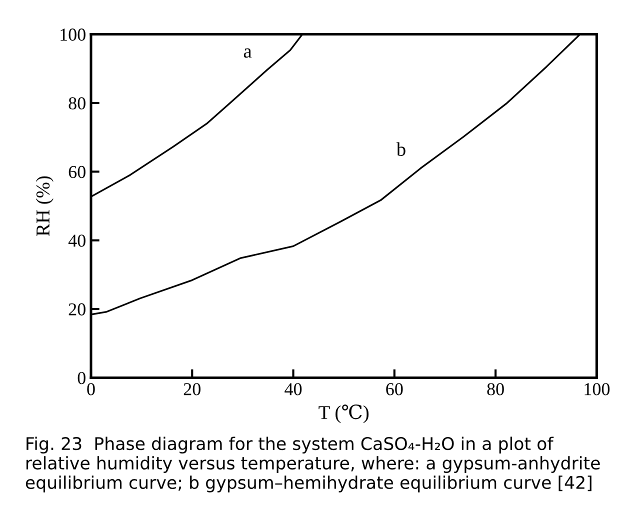 This screenshot has width=623, height=523. I want to click on y-tick-label: 20, so click(77, 309).